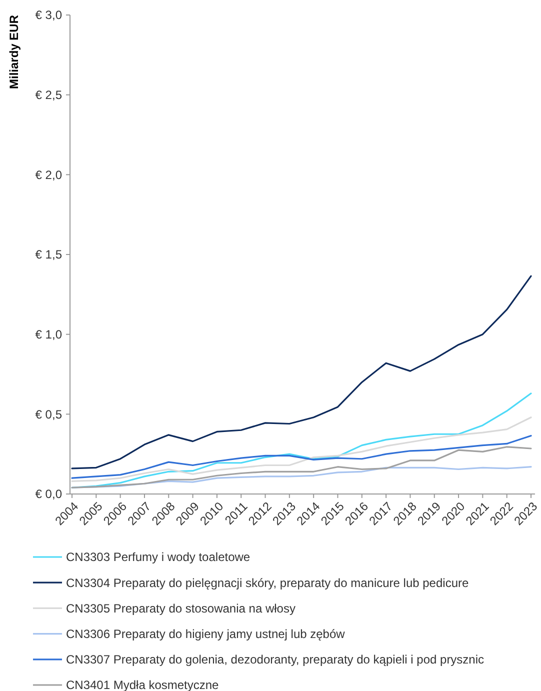 The height and width of the screenshot is (691, 541). Describe the element at coordinates (48, 15) in the screenshot. I see `y-tick-label: € 3,0` at that location.